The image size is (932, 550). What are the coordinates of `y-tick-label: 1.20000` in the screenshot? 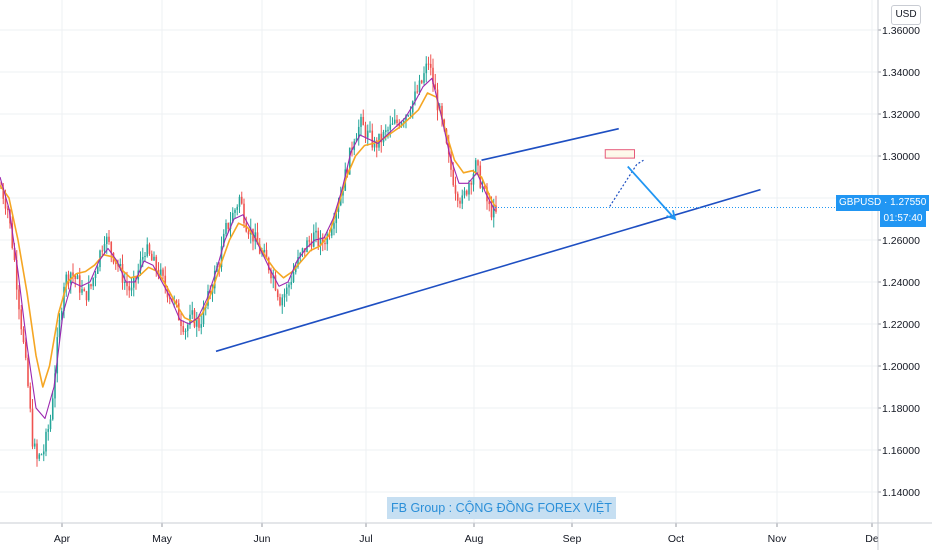 It's located at (901, 367).